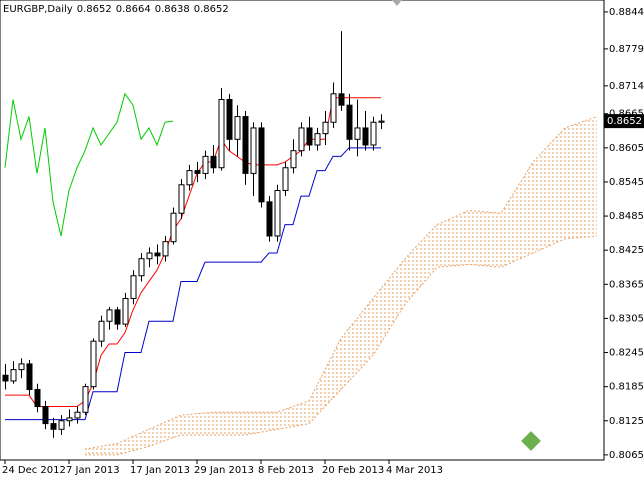 The image size is (644, 478). Describe the element at coordinates (626, 148) in the screenshot. I see `y-tick-label: 0.8605` at that location.